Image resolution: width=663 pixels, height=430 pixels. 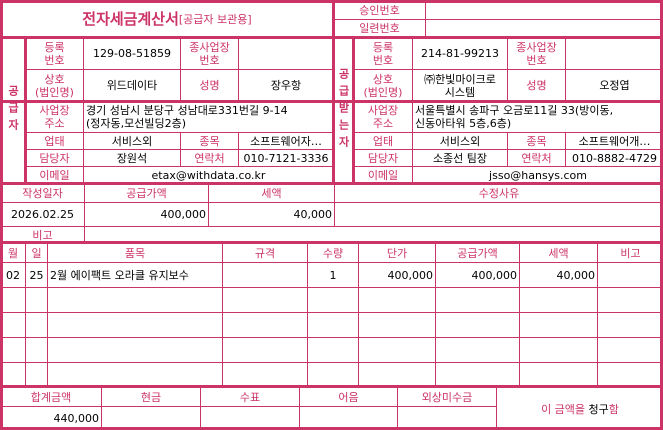 What do you see at coordinates (498, 193) in the screenshot?
I see `summary-reason-label: 수정사유` at bounding box center [498, 193].